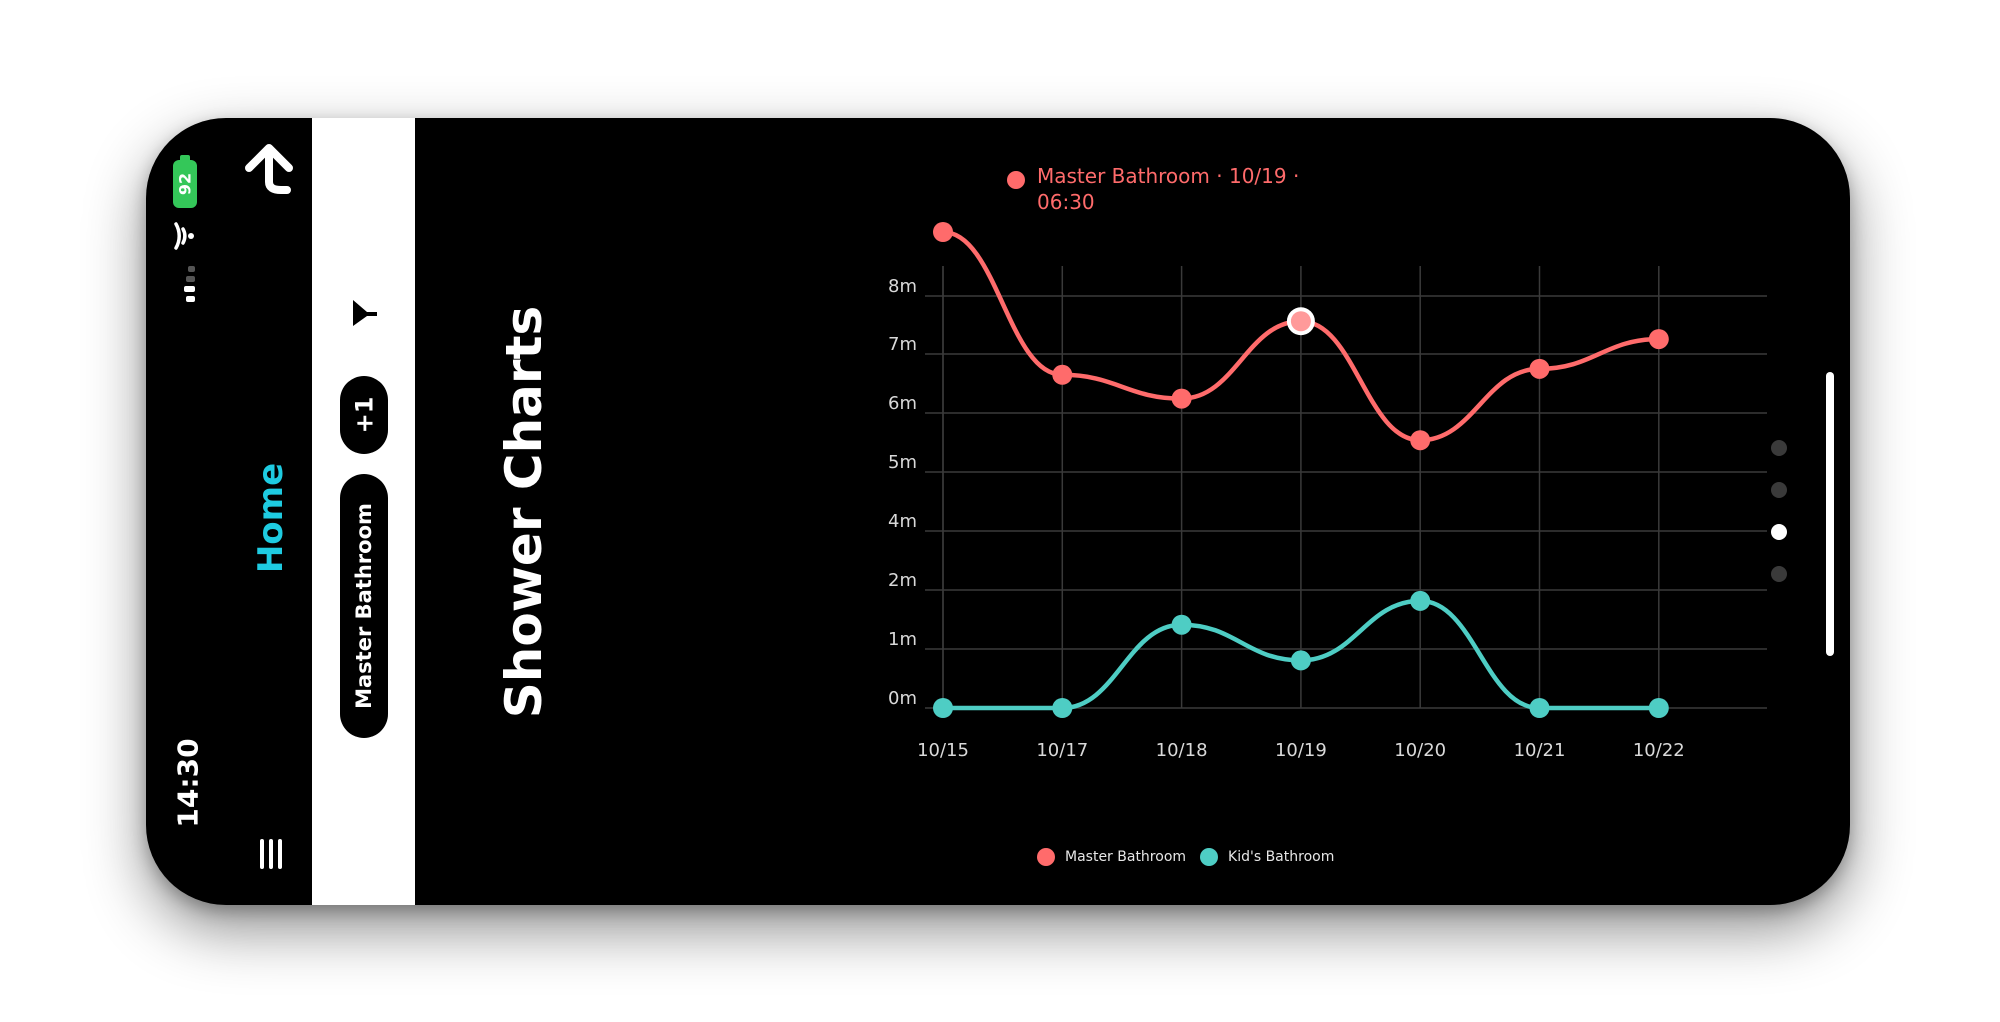 Image resolution: width=2000 pixels, height=1022 pixels. I want to click on legend-label-master: Master Bathroom, so click(1126, 857).